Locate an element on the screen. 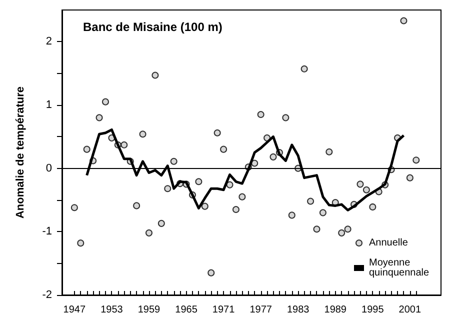 The image size is (450, 331). x-tick-label: 1989 is located at coordinates (335, 310).